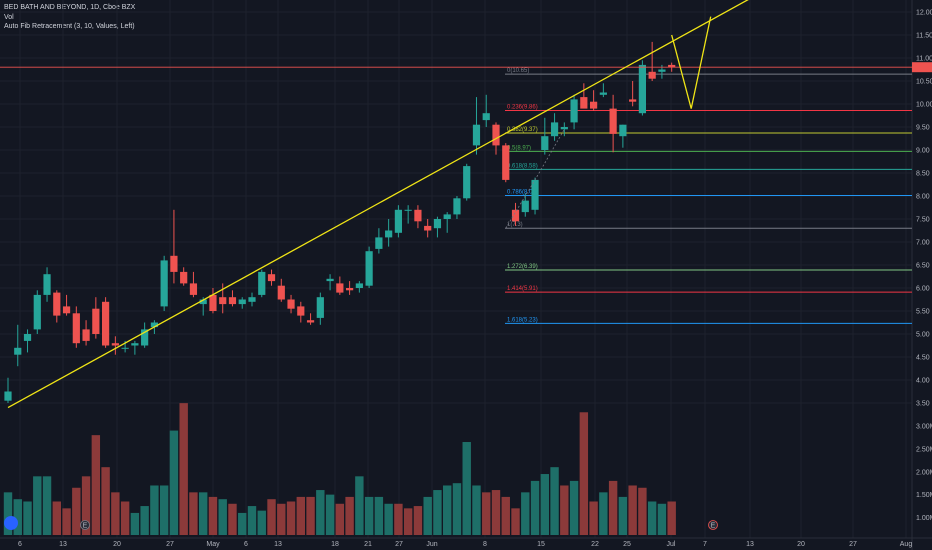 The image size is (932, 550). I want to click on time-tick-label: 15, so click(541, 544).